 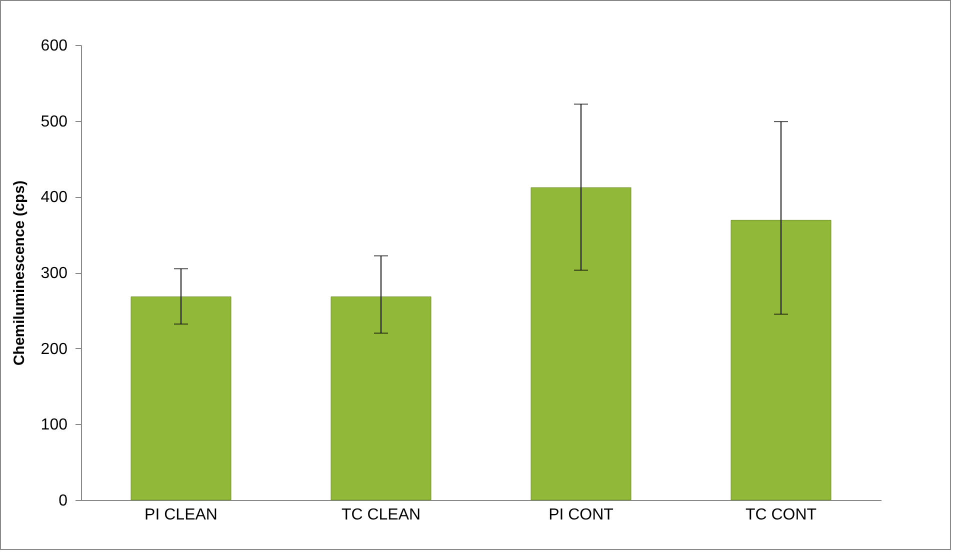 I want to click on y-tick-label: 100, so click(x=54, y=425).